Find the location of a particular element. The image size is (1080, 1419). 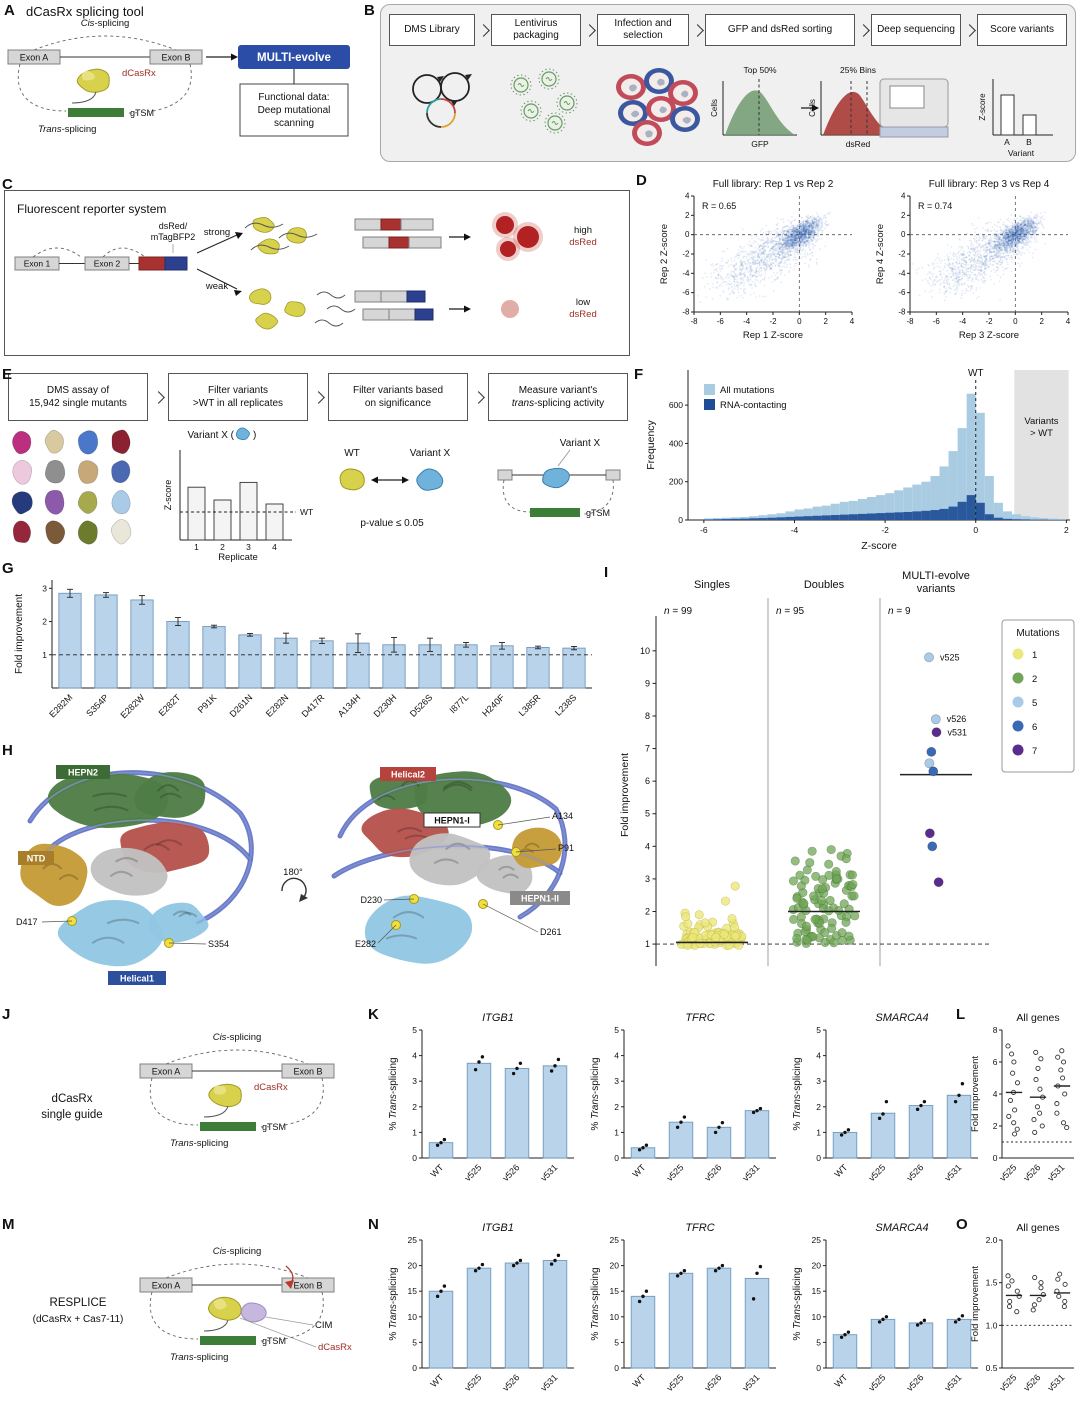

path is located at coordinates (57, 252).